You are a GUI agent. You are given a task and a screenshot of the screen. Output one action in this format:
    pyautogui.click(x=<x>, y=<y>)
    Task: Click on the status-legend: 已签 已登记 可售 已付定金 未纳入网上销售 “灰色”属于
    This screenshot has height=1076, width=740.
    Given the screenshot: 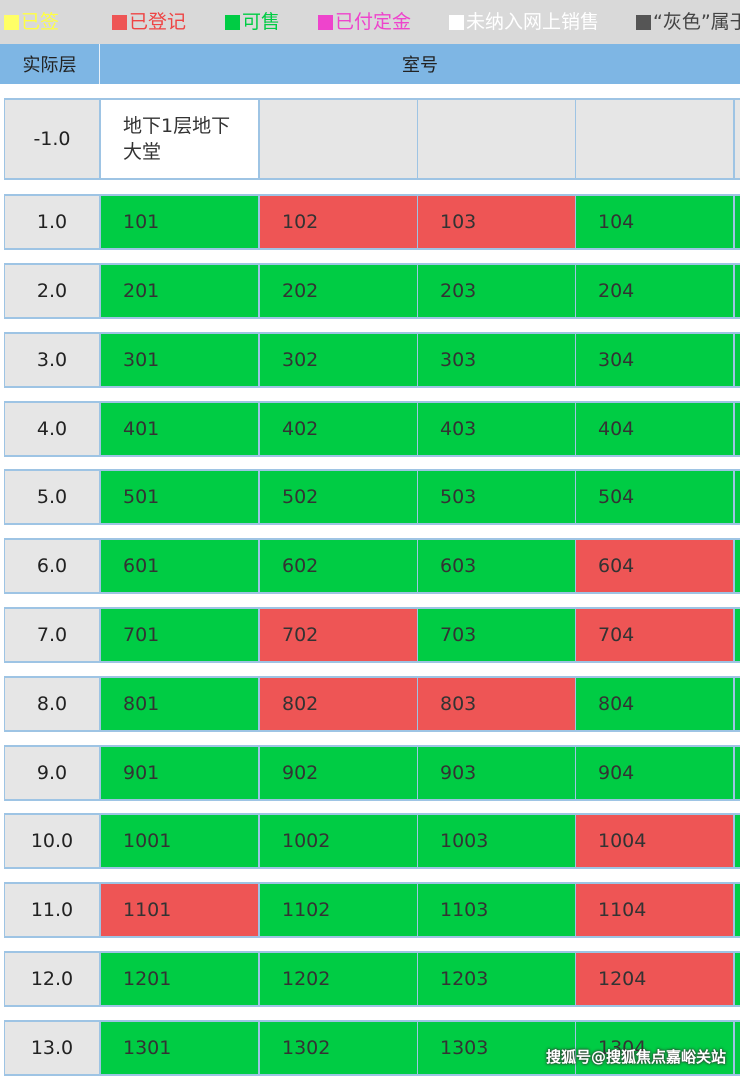 What is the action you would take?
    pyautogui.click(x=370, y=22)
    